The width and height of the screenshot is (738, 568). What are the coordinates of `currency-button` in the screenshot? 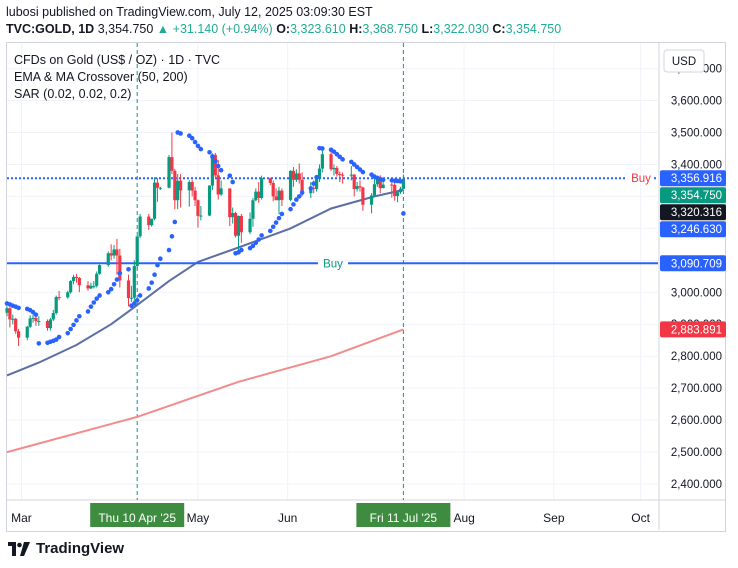 It's located at (684, 61).